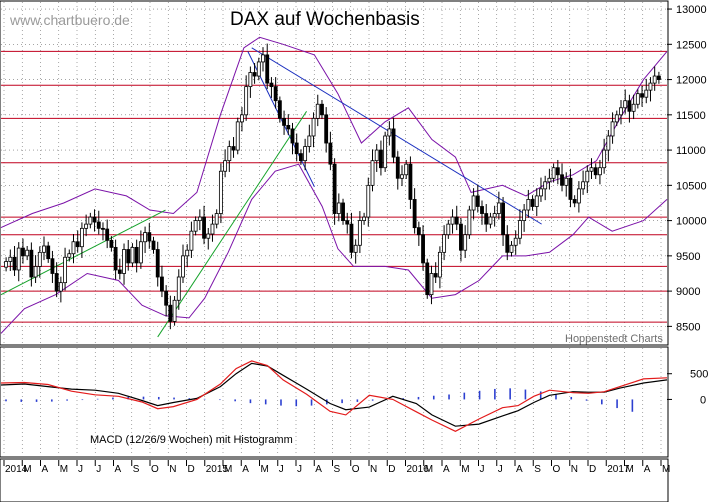 Image resolution: width=723 pixels, height=502 pixels. Describe the element at coordinates (691, 222) in the screenshot. I see `price-y-tick-label: 10000` at that location.